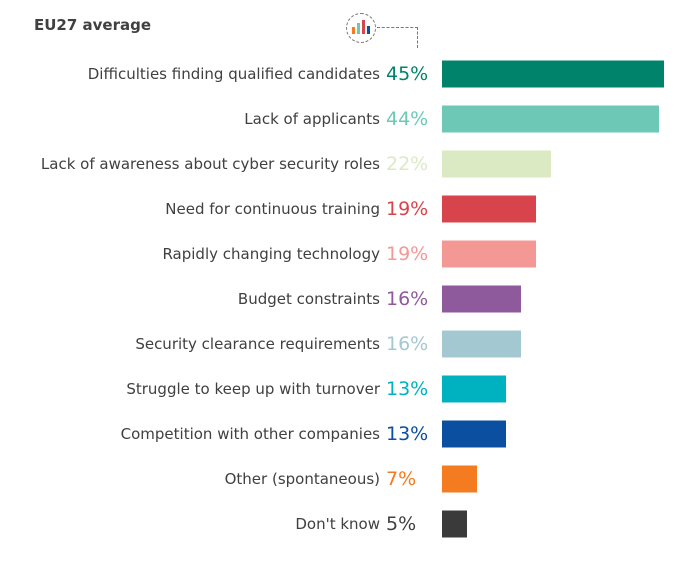 This screenshot has height=565, width=682. I want to click on value-label: 5%, so click(401, 524).